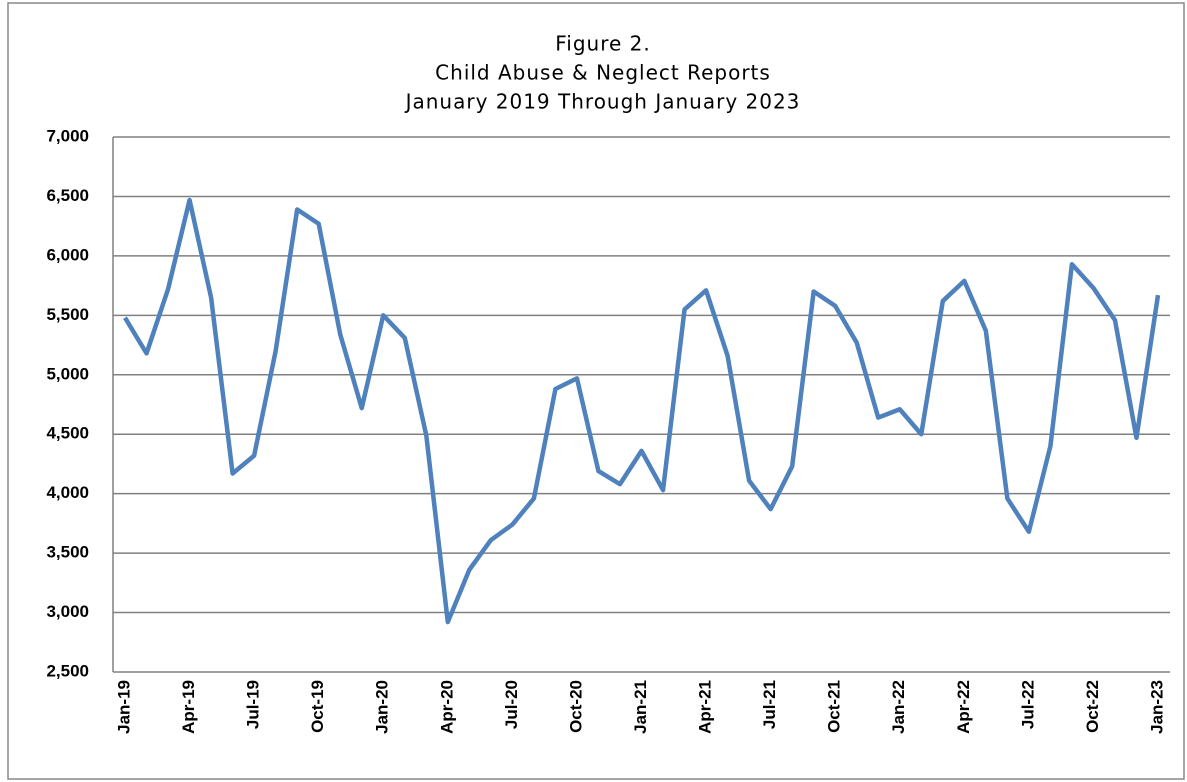 Image resolution: width=1187 pixels, height=782 pixels. What do you see at coordinates (67, 135) in the screenshot?
I see `y-tick-label: 7,000` at bounding box center [67, 135].